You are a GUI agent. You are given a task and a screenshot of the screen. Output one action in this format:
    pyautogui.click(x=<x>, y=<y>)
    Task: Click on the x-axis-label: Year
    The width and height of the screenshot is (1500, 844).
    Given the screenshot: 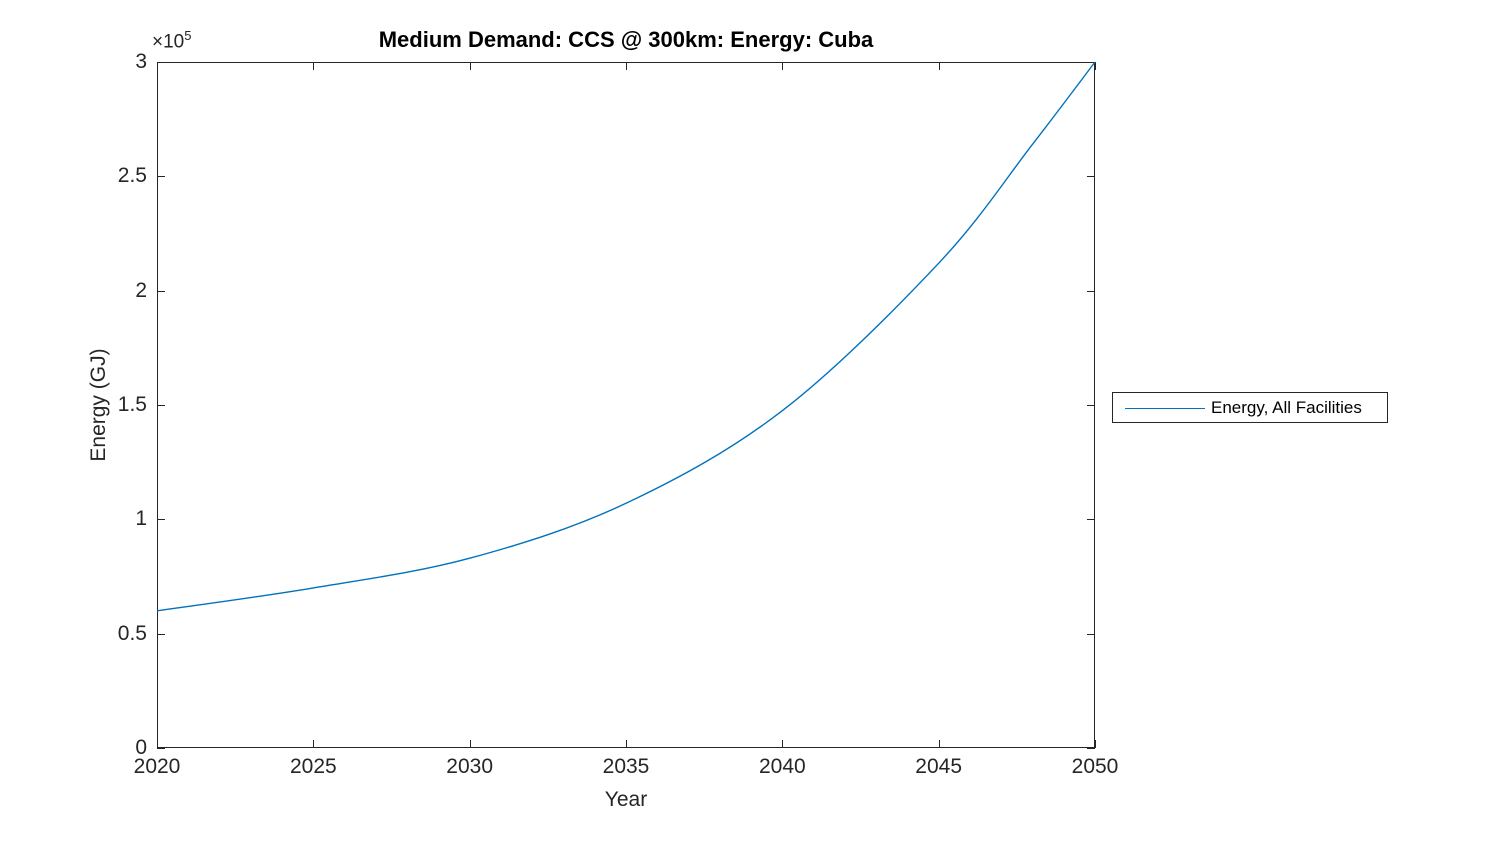 What is the action you would take?
    pyautogui.click(x=626, y=799)
    